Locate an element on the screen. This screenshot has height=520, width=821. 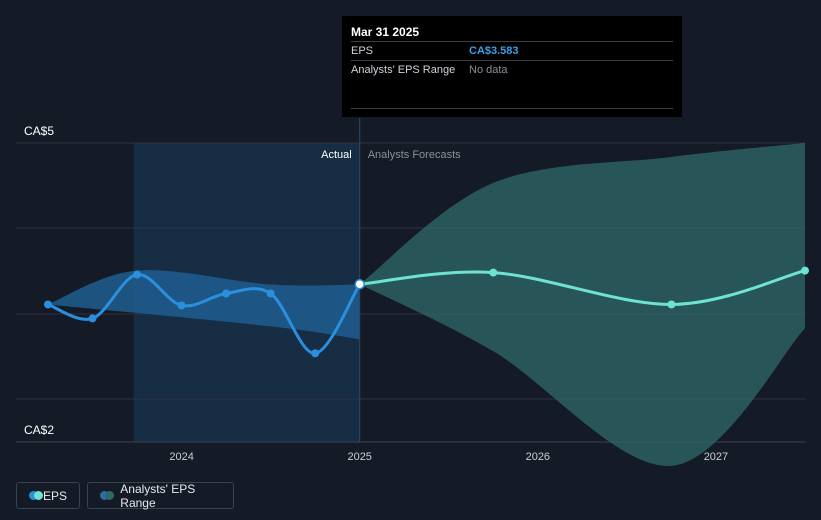
tooltip-range-label: Analysts' EPS Range is located at coordinates (403, 70).